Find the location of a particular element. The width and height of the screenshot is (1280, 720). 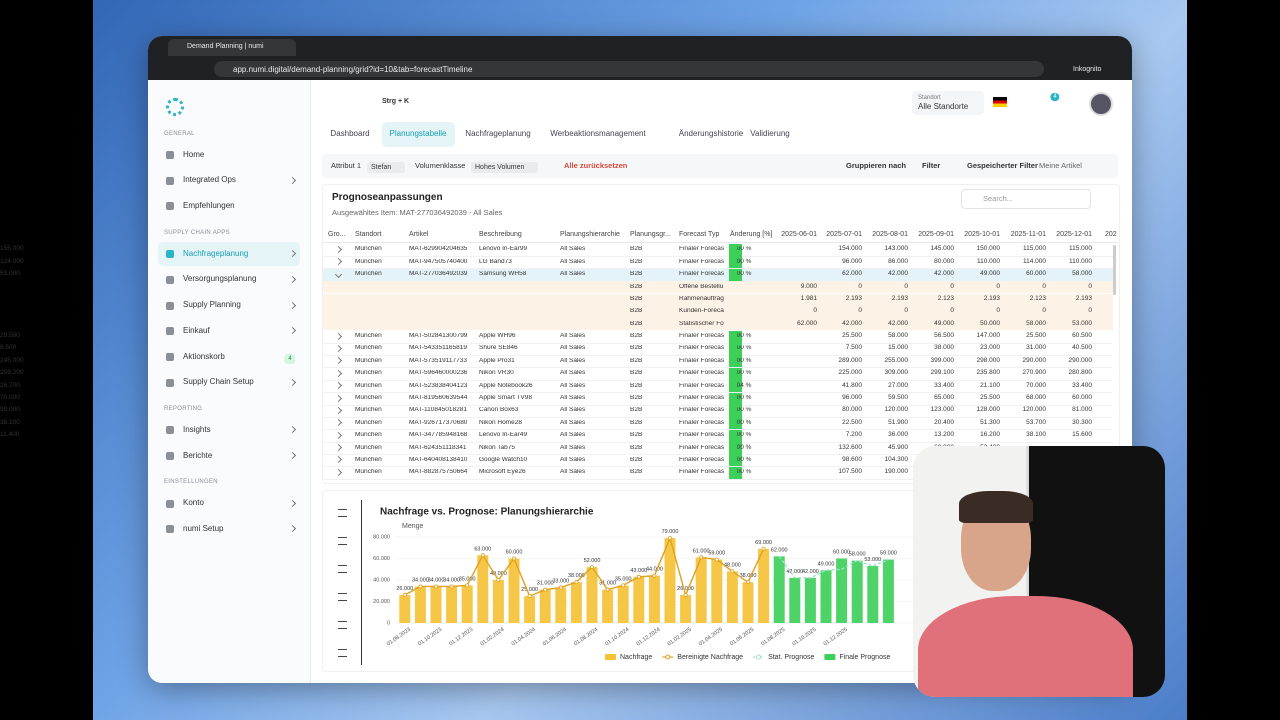

sidebar-item: Empfehlungen is located at coordinates (209, 205).